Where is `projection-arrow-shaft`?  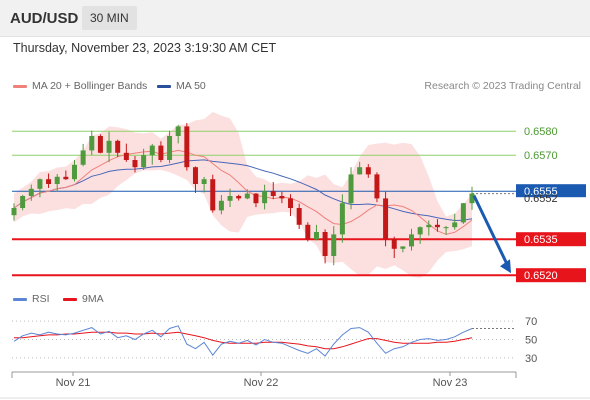 projection-arrow-shaft is located at coordinates (491, 230).